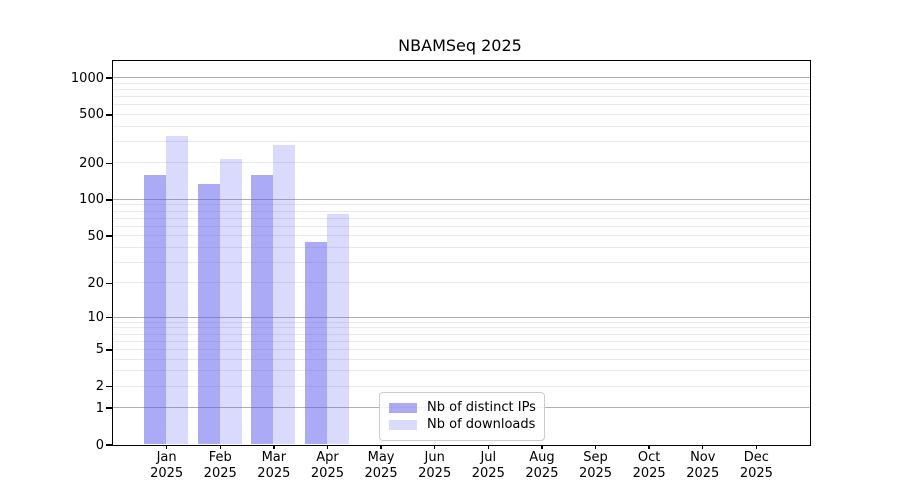 This screenshot has height=500, width=900. What do you see at coordinates (481, 424) in the screenshot?
I see `legend-label-downloads: Nb of downloads` at bounding box center [481, 424].